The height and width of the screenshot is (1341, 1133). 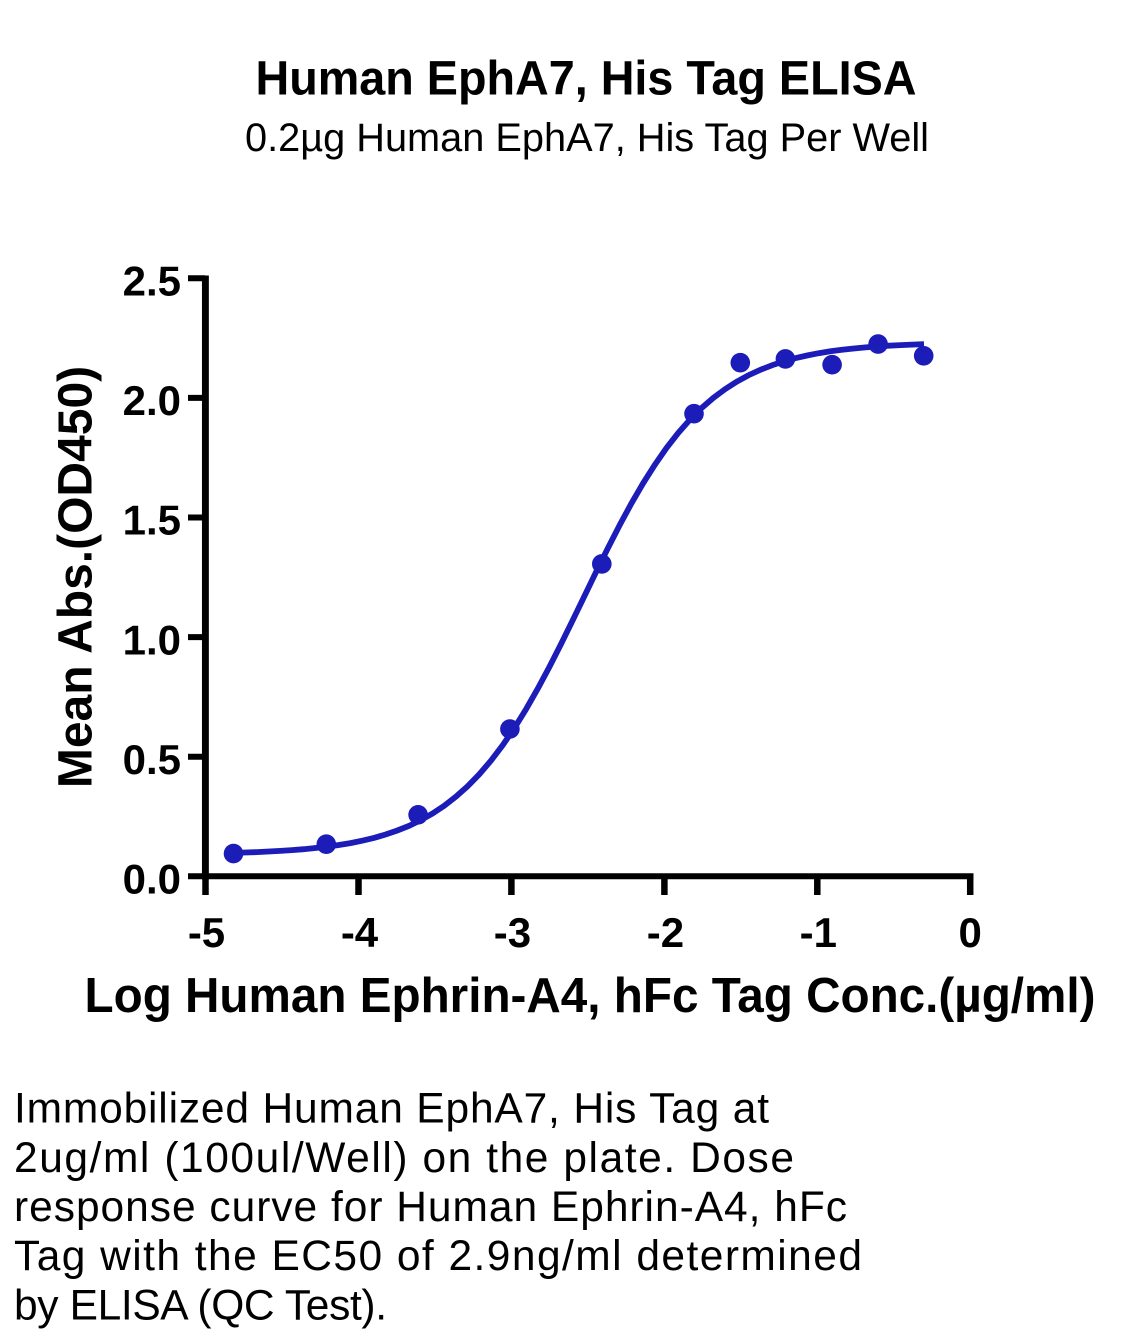 What do you see at coordinates (360, 932) in the screenshot?
I see `svg-text: -4` at bounding box center [360, 932].